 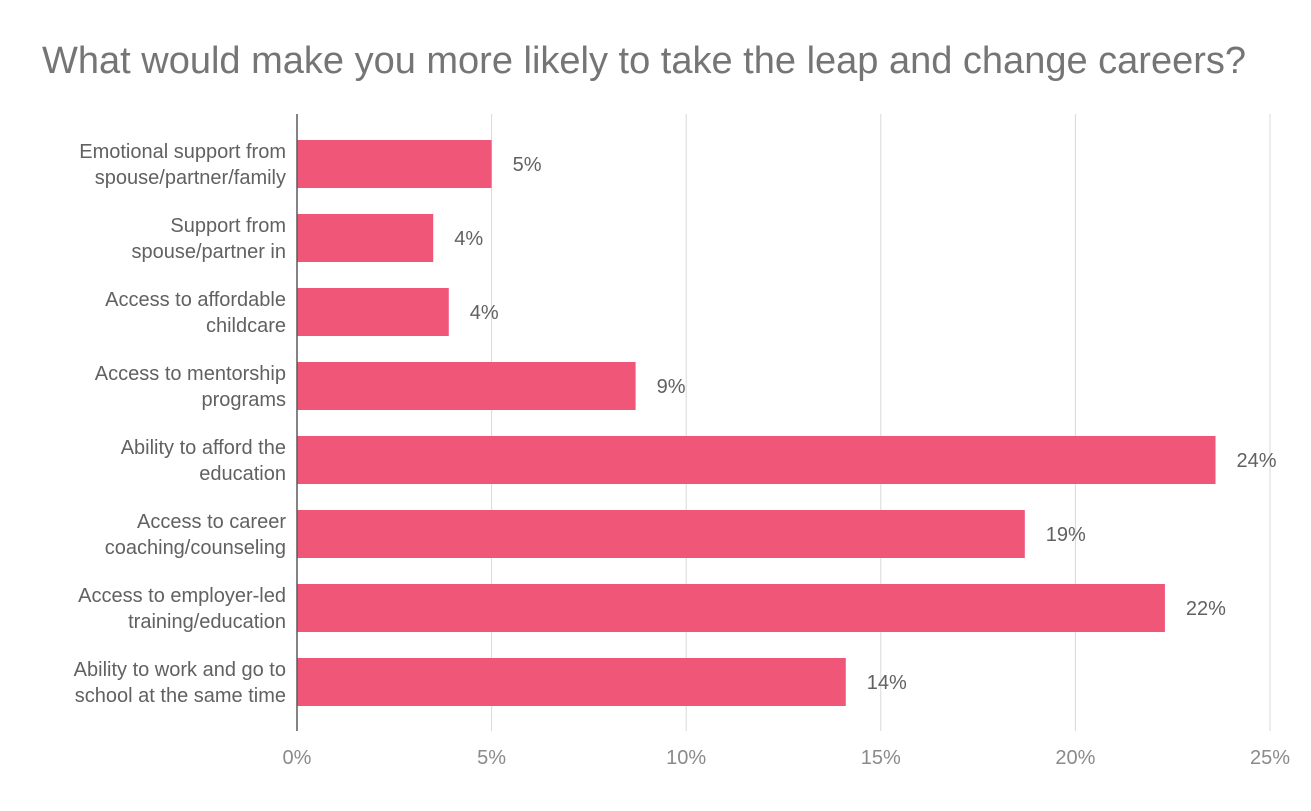 I want to click on category-label: education, so click(x=242, y=474).